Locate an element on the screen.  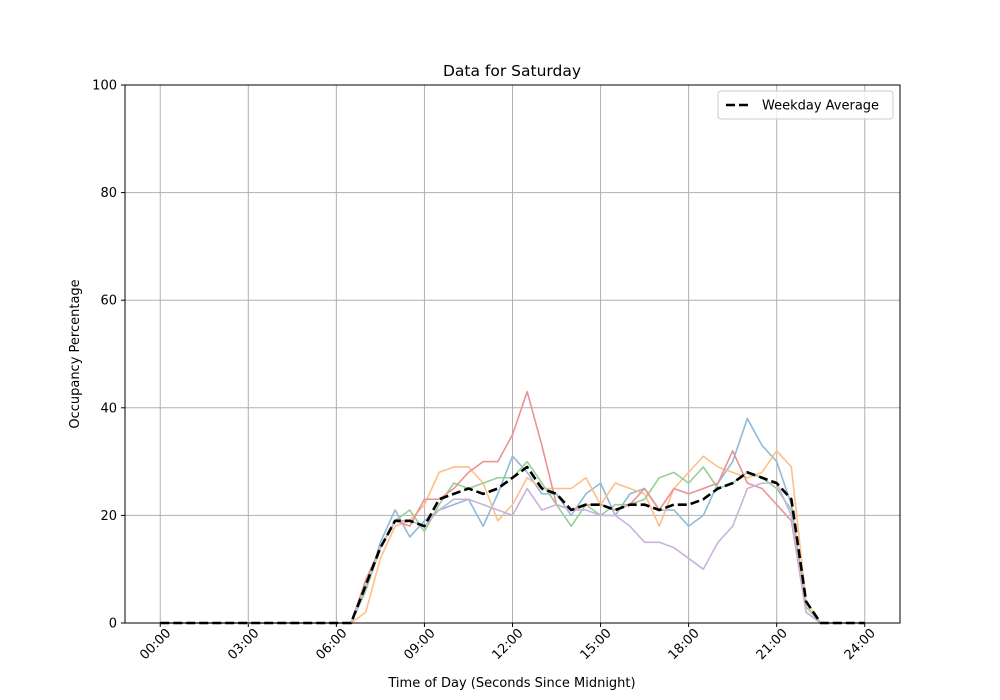
y-tick-label: 100 is located at coordinates (104, 86).